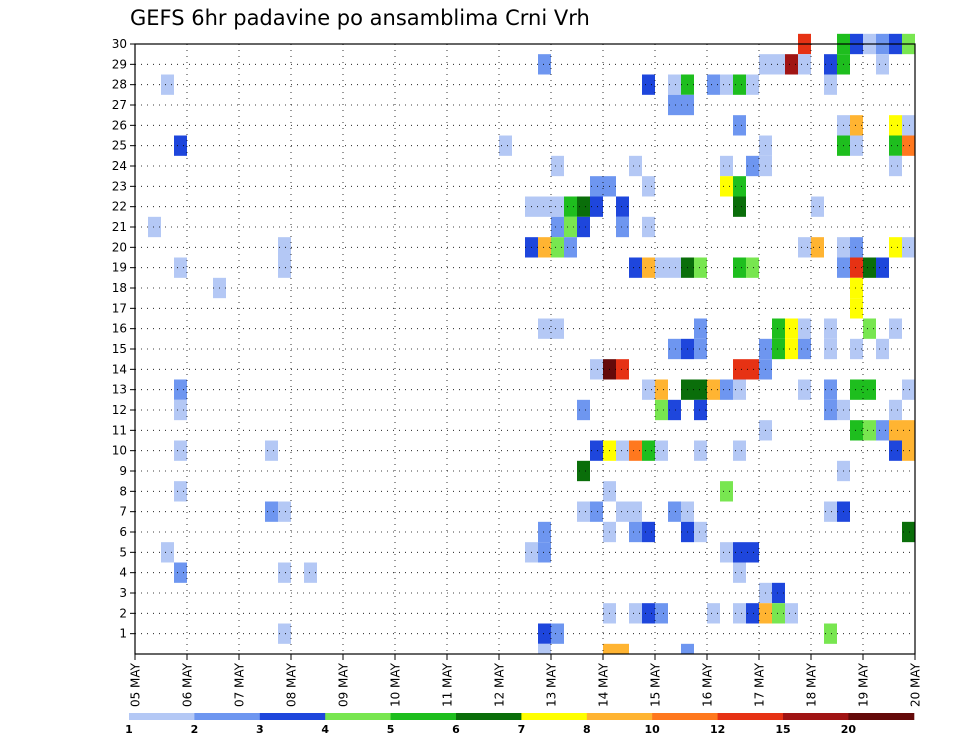 The image size is (960, 742). I want to click on x-tick-label: 06 MAY, so click(188, 684).